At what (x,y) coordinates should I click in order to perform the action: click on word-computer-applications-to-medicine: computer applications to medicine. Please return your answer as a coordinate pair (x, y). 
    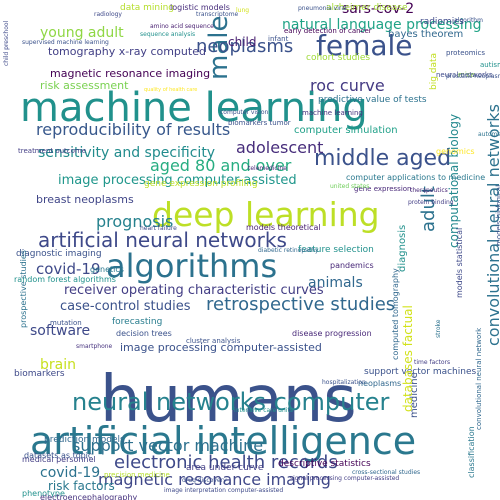
    Looking at the image, I should click on (416, 177).